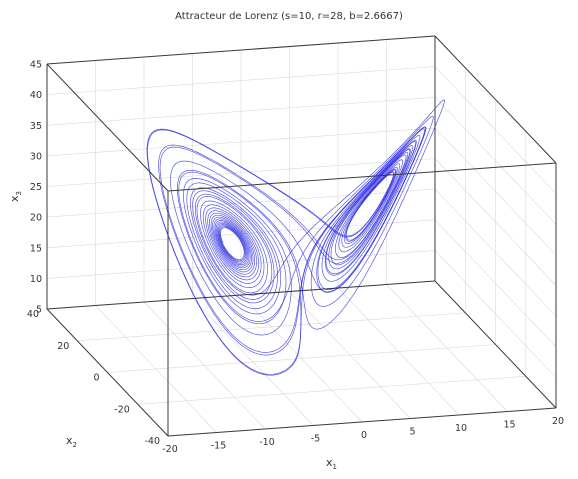 This screenshot has height=479, width=578. I want to click on y-axis-label: x2, so click(71, 441).